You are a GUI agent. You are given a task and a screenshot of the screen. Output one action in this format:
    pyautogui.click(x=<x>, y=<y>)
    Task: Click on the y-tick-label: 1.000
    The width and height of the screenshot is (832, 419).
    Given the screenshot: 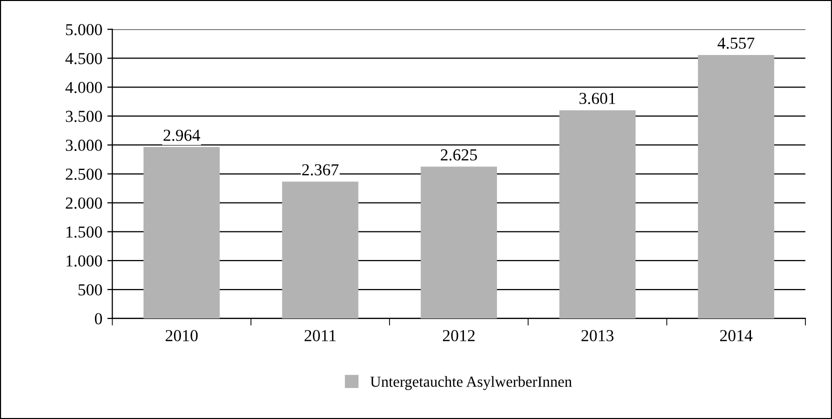 What is the action you would take?
    pyautogui.click(x=84, y=261)
    